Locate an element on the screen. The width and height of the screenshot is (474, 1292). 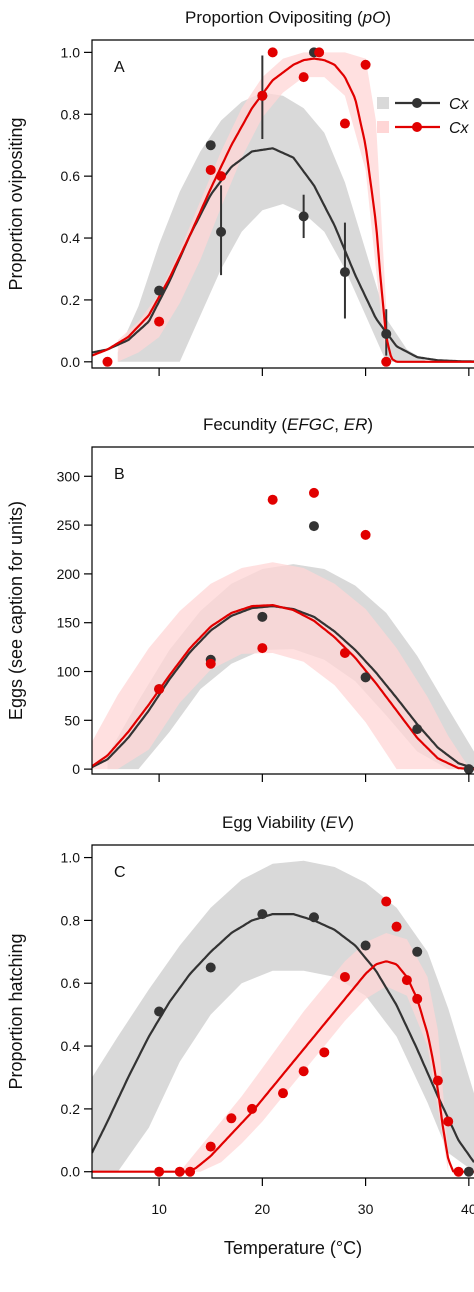
panel-a-title: Proportion Ovipositing (pO) is located at coordinates (288, 17).